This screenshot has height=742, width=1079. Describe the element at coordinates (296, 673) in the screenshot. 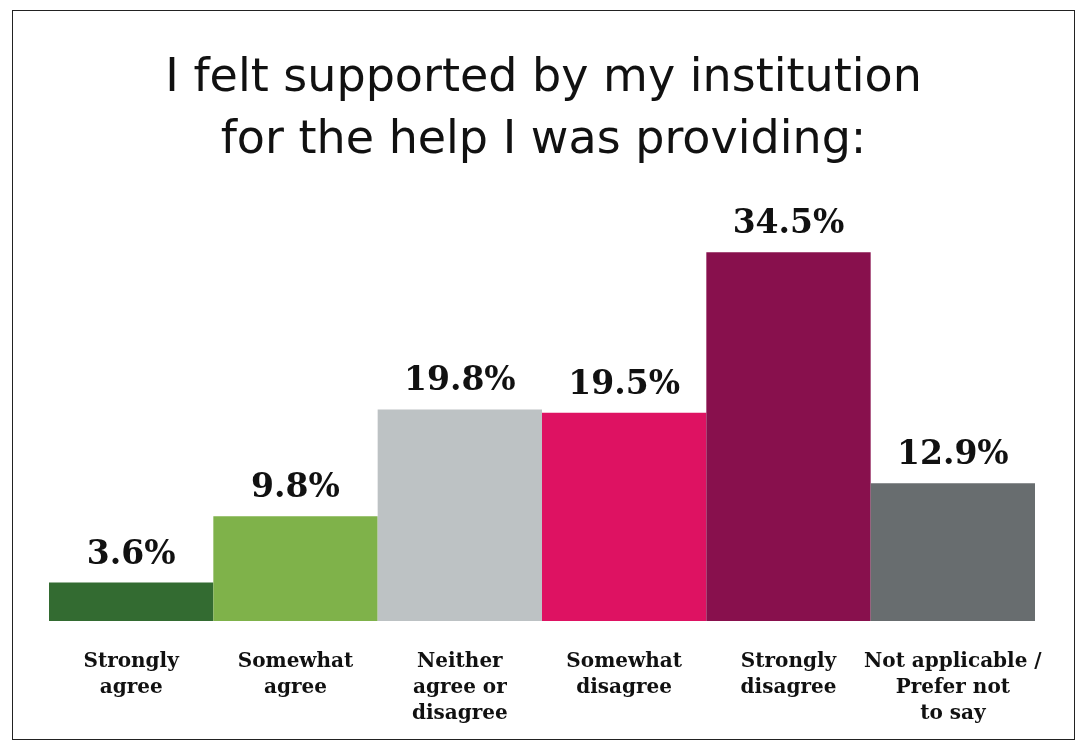

I see `x-tick-label: Somewhat agree` at that location.